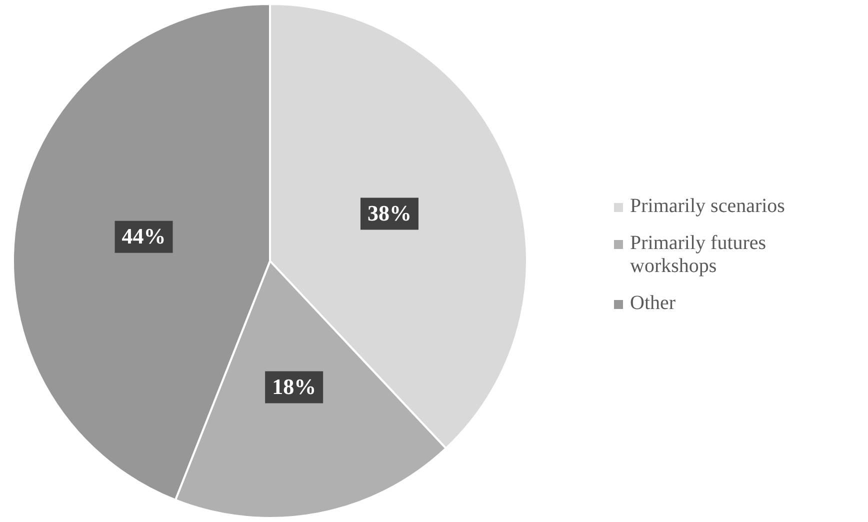  Describe the element at coordinates (653, 303) in the screenshot. I see `legend-label: Other` at that location.